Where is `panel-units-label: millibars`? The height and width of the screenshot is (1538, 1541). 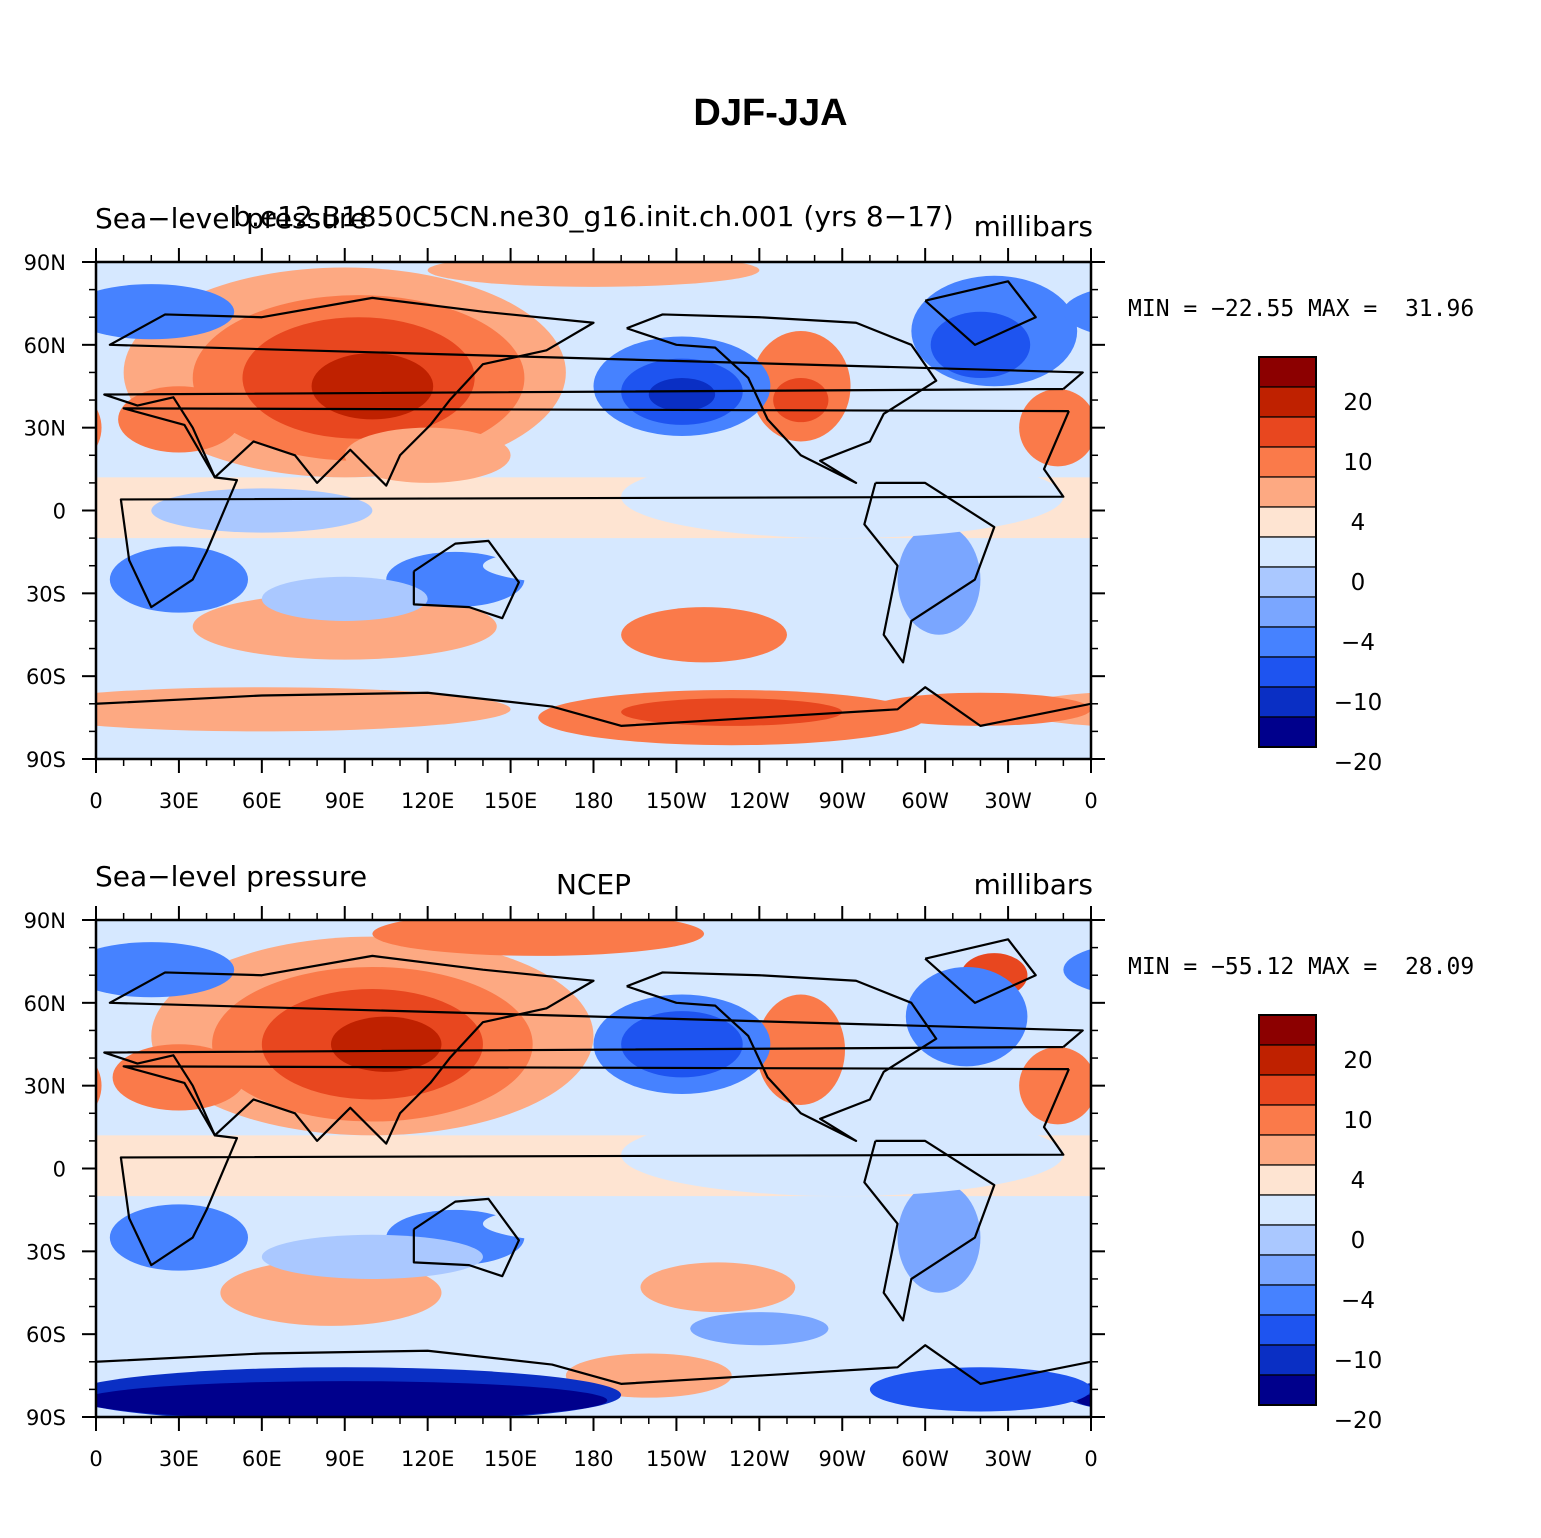
panel-units-label: millibars is located at coordinates (1033, 884).